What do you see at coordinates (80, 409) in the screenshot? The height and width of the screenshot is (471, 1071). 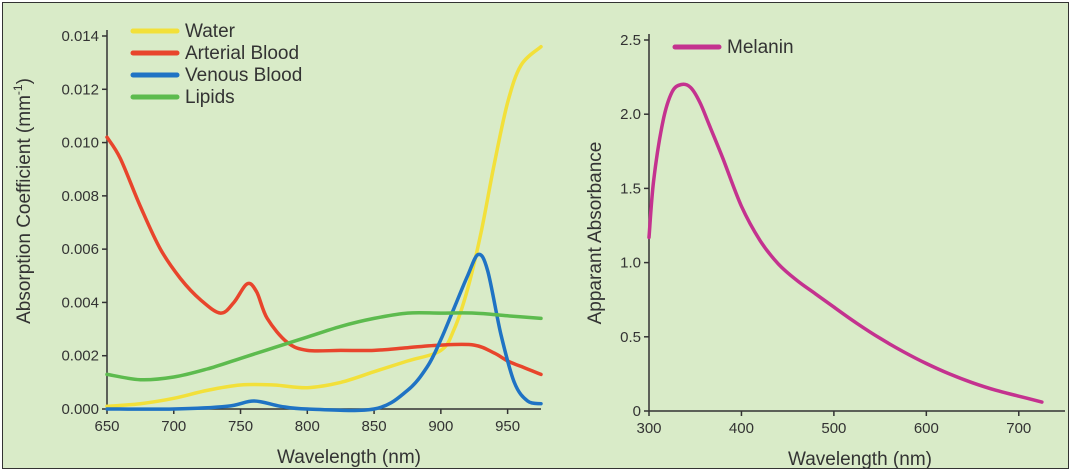 I see `left-y-tick-label: 0.000` at bounding box center [80, 409].